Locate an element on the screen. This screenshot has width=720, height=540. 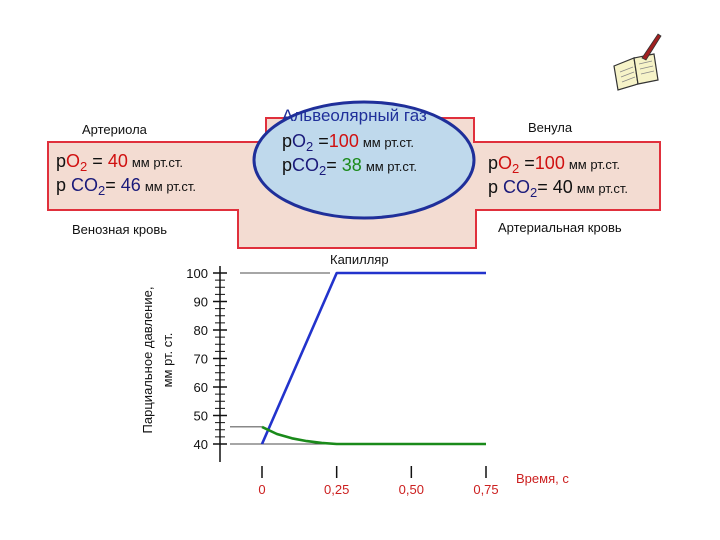
x-axis-label: Время, с is located at coordinates (542, 478).